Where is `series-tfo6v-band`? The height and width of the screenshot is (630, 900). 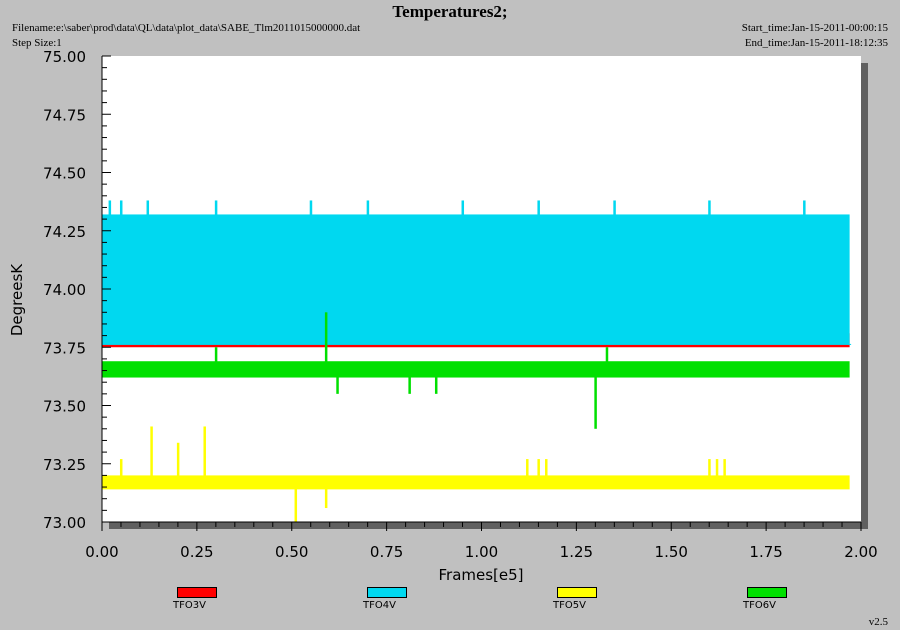
series-tfo6v-band is located at coordinates (476, 369).